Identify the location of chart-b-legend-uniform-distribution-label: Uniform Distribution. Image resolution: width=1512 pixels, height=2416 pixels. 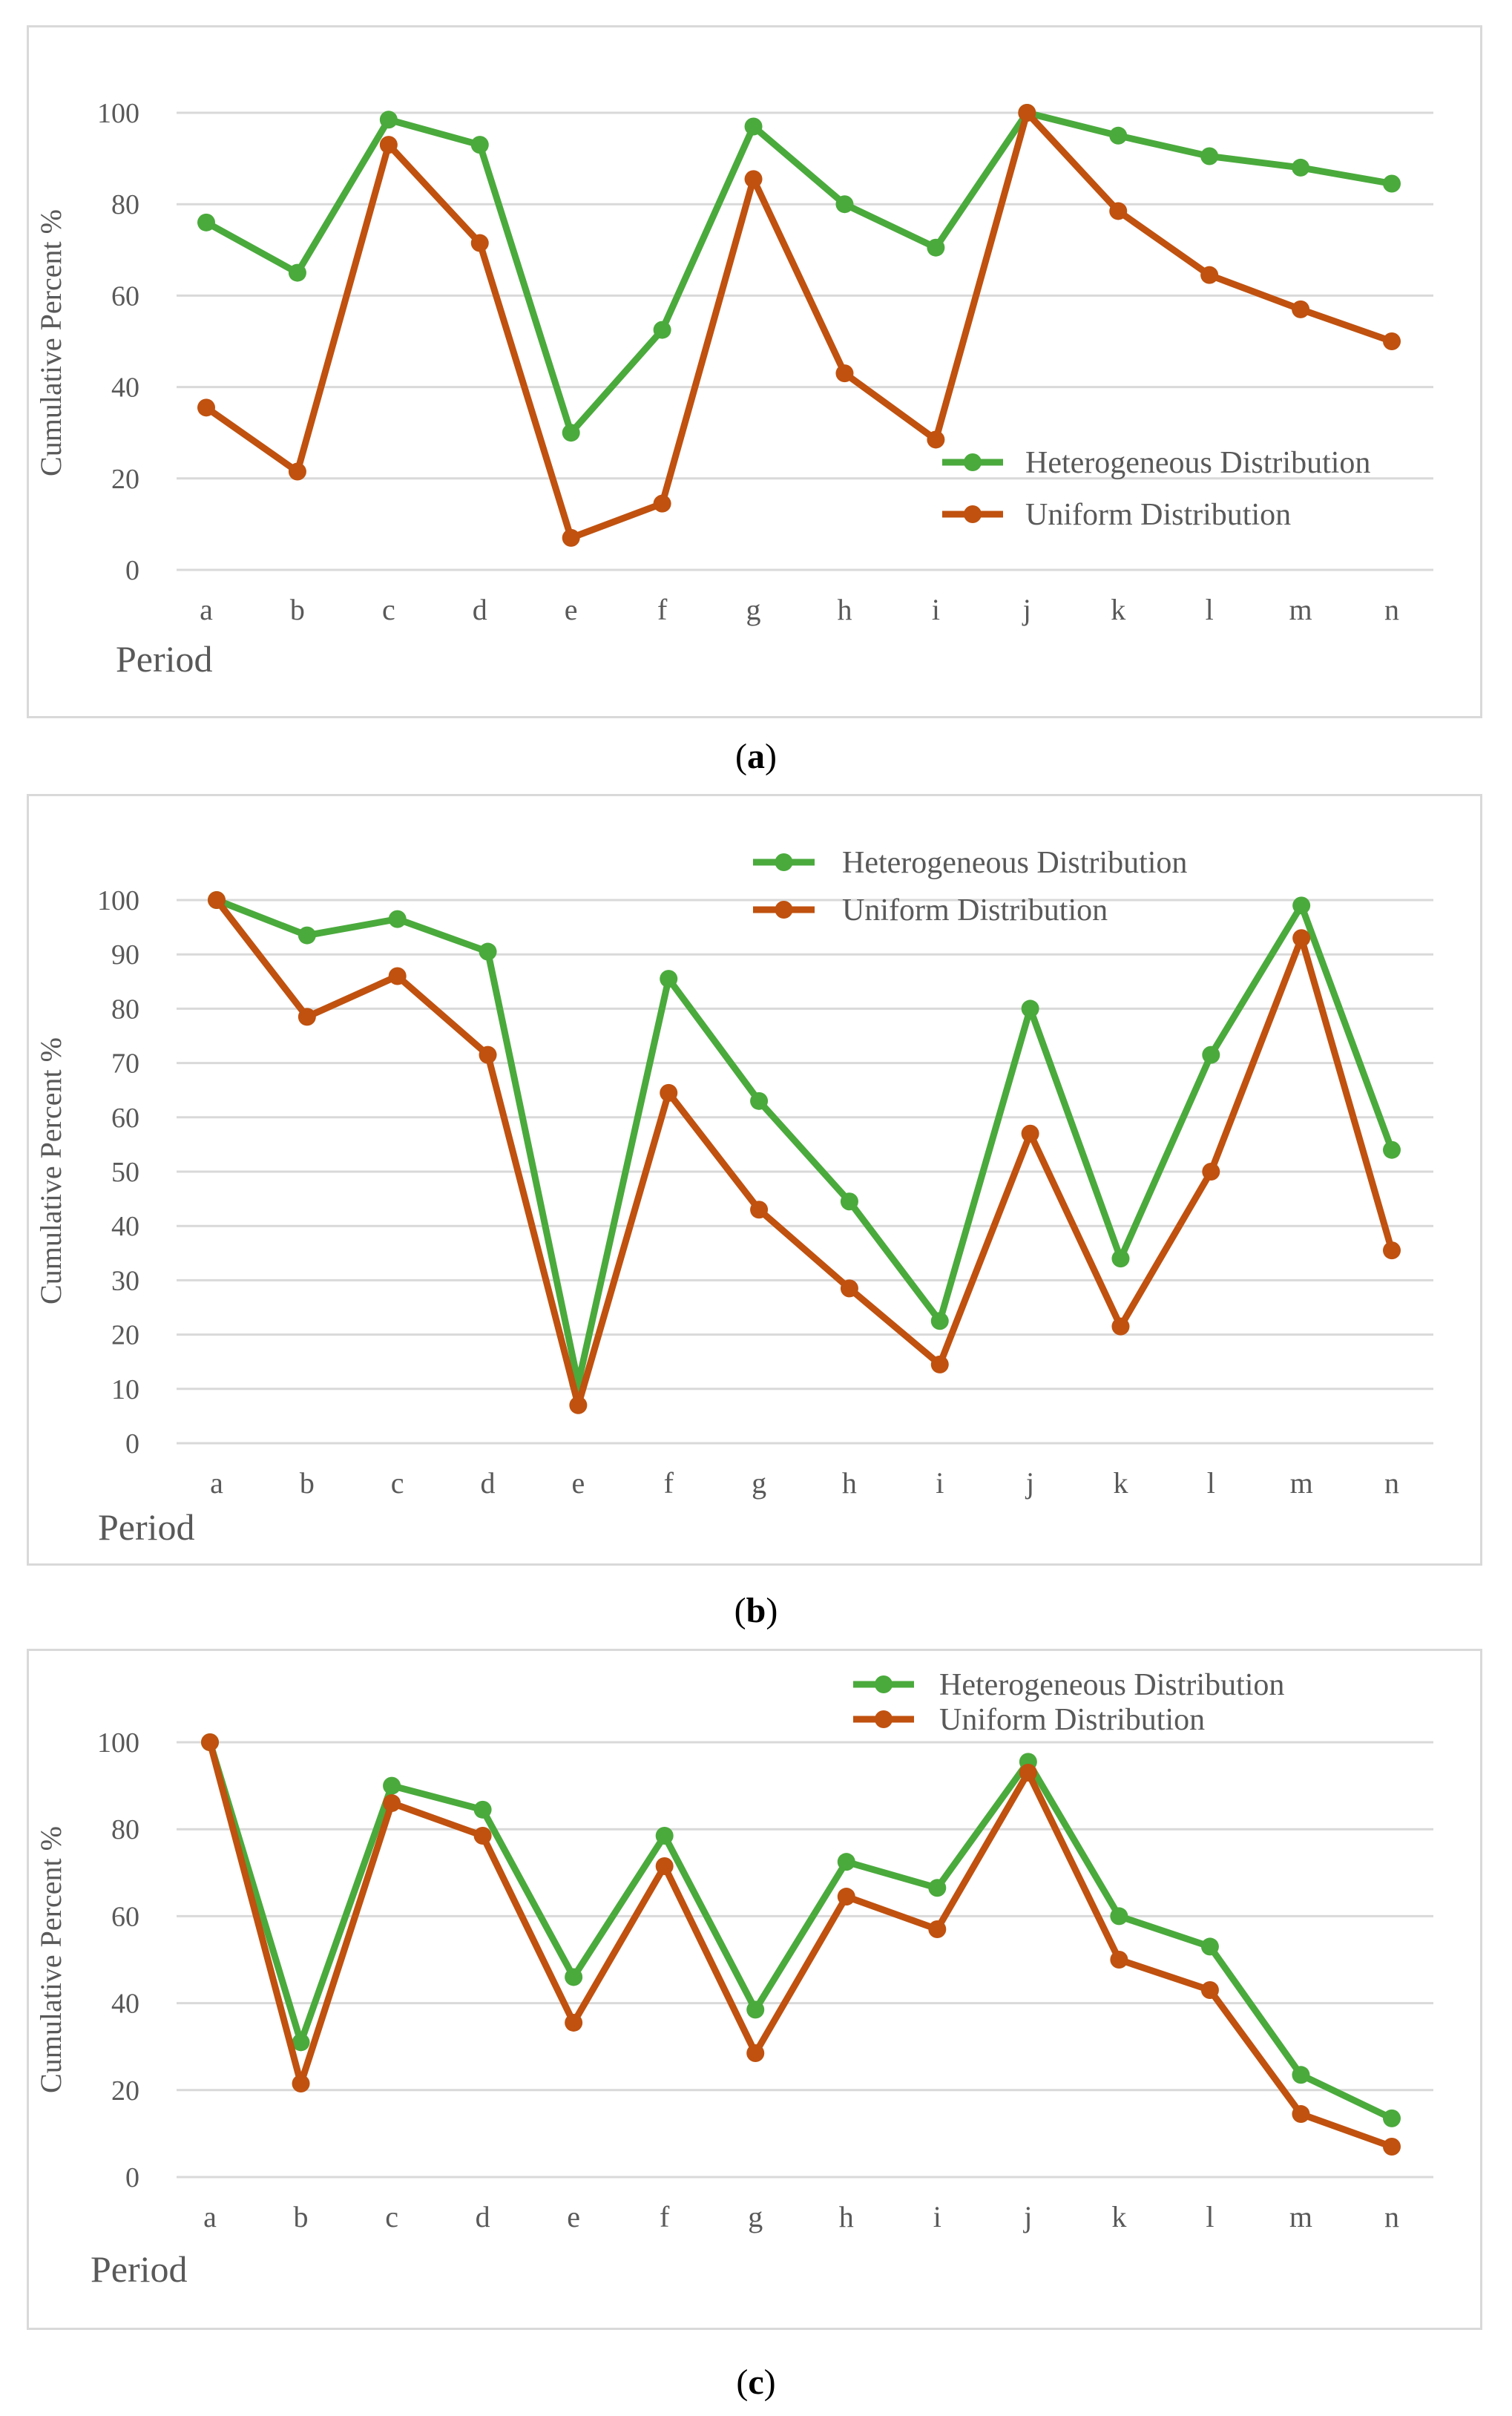
(975, 911).